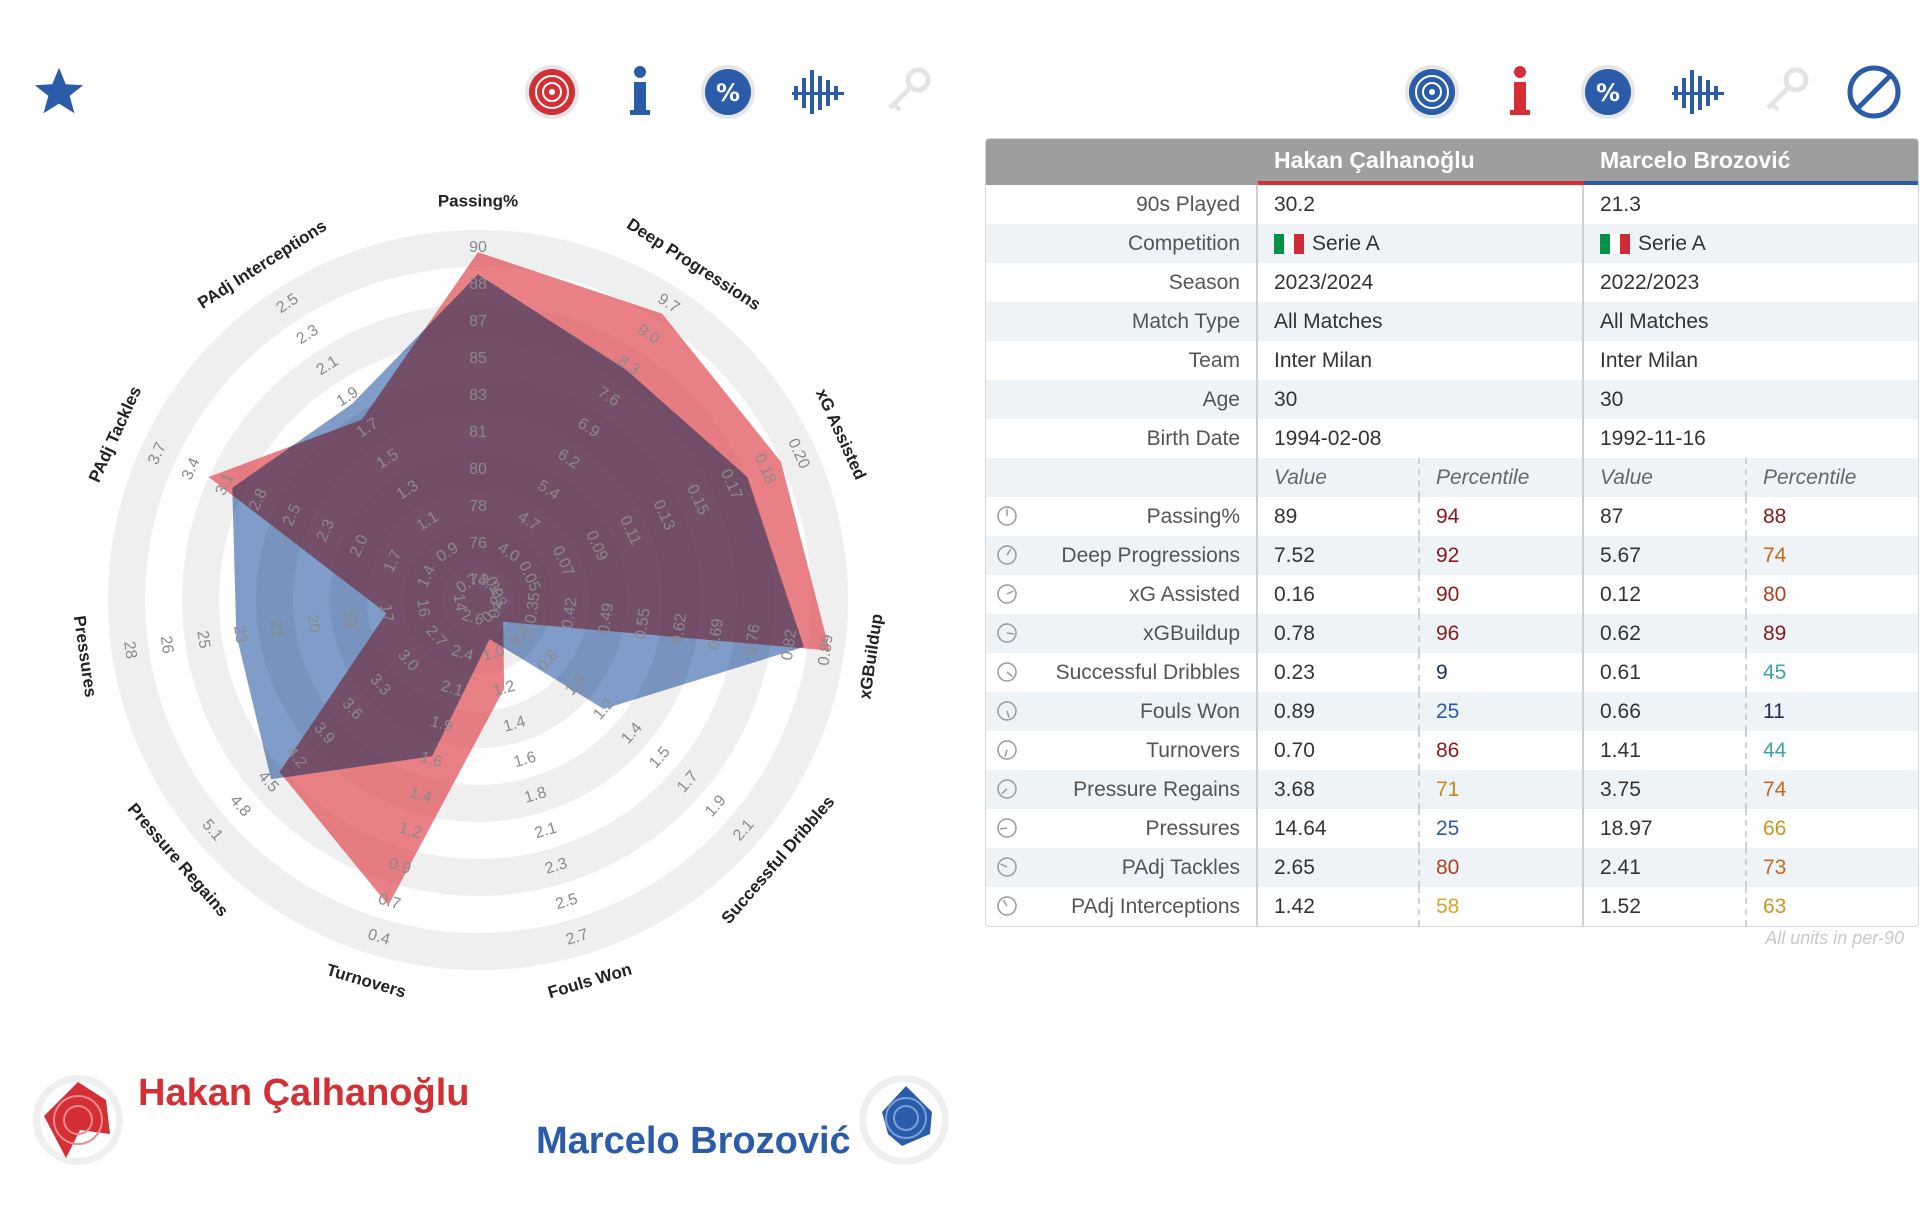 The image size is (1920, 1206). What do you see at coordinates (478, 432) in the screenshot?
I see `tick-label: 81` at bounding box center [478, 432].